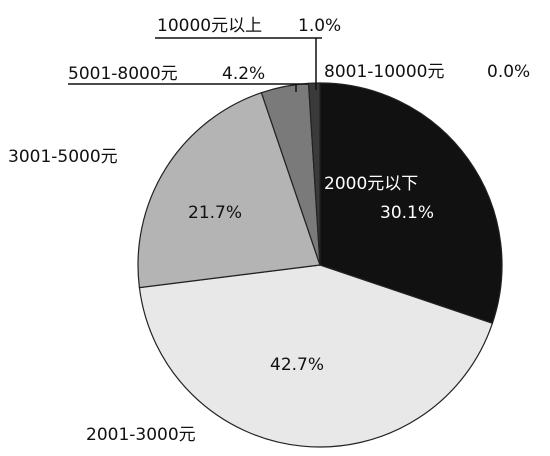 The image size is (550, 456). Describe the element at coordinates (319, 26) in the screenshot. I see `value-10000-above: 1.0%` at that location.